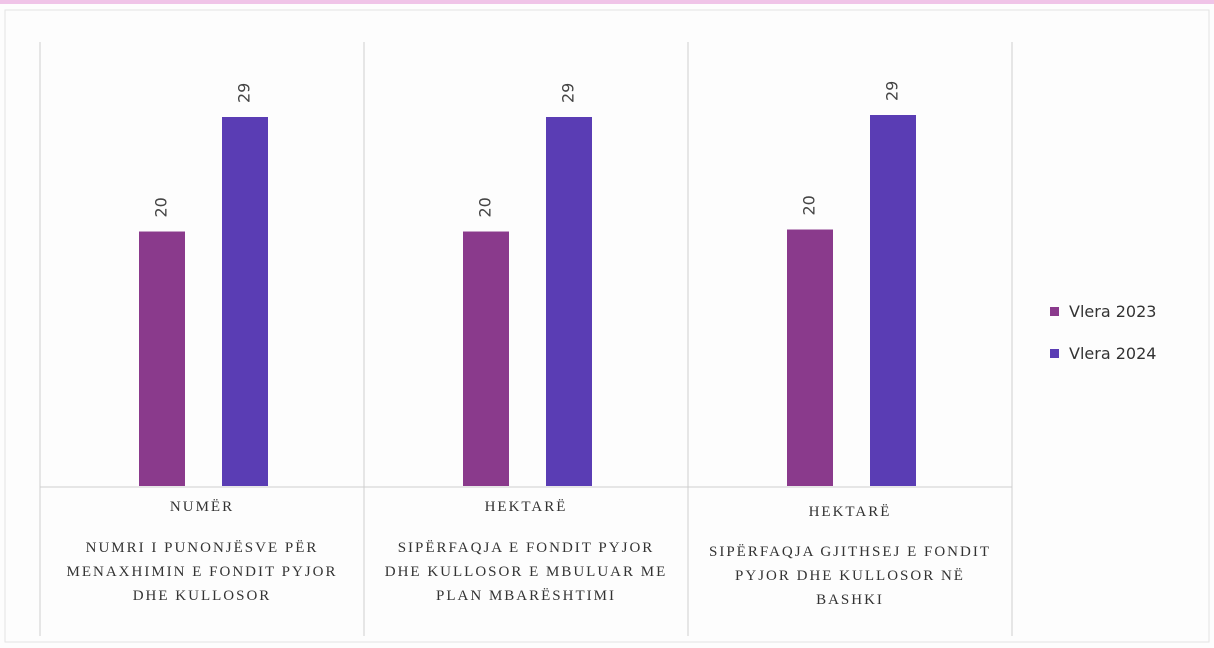 The width and height of the screenshot is (1214, 648). What do you see at coordinates (1113, 311) in the screenshot?
I see `legend-label: Vlera 2023` at bounding box center [1113, 311].